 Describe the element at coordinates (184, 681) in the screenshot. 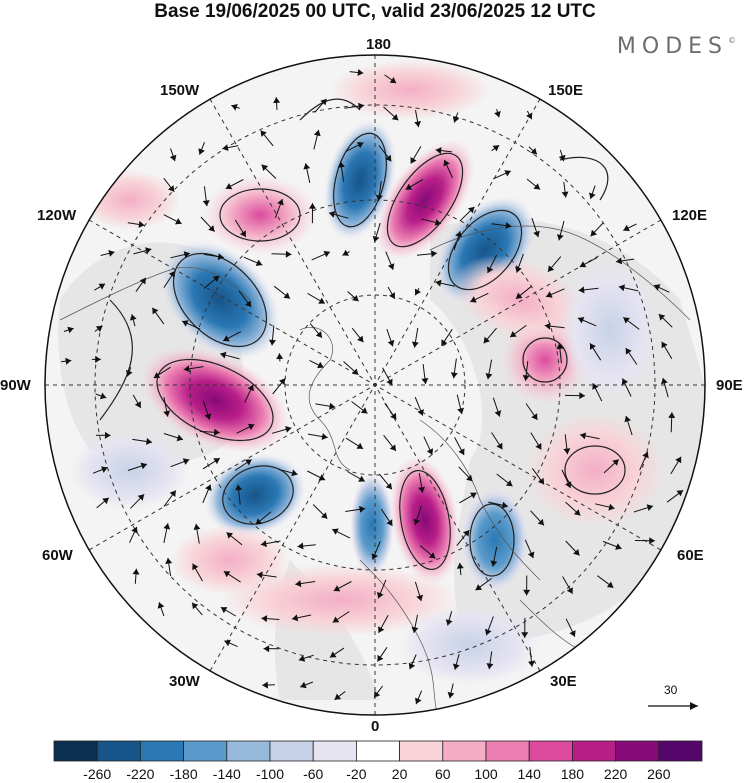

I see `lon-label-30w: 30W` at that location.